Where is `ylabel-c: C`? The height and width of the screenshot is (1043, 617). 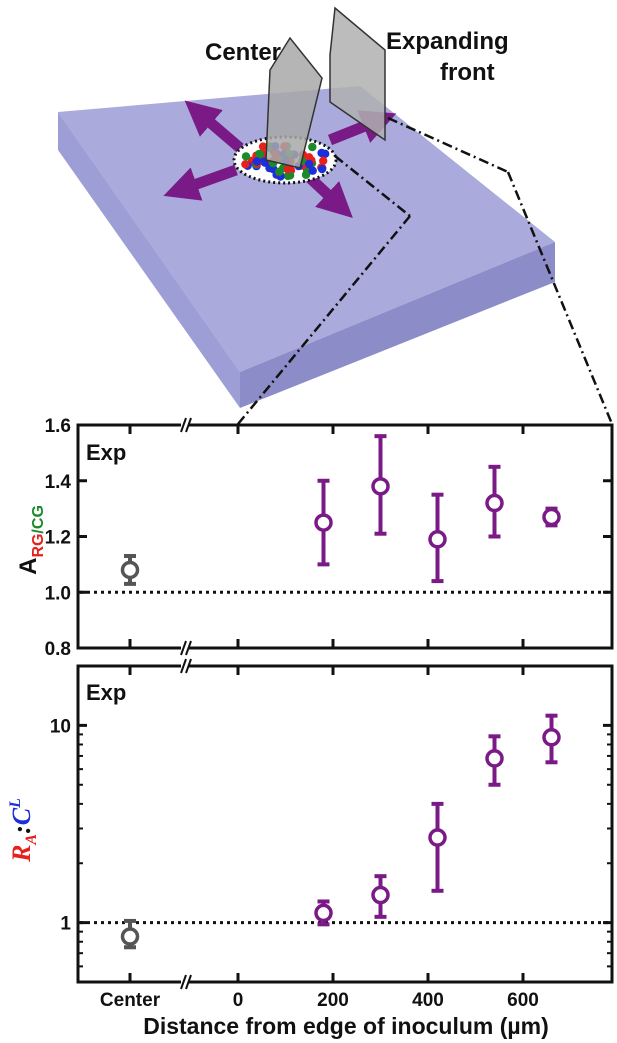 ylabel-c: C is located at coordinates (21, 816).